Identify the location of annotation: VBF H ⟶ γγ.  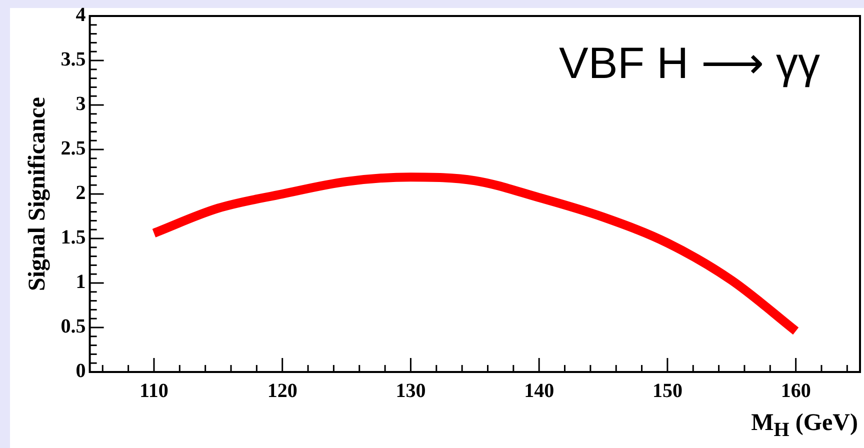
(689, 63).